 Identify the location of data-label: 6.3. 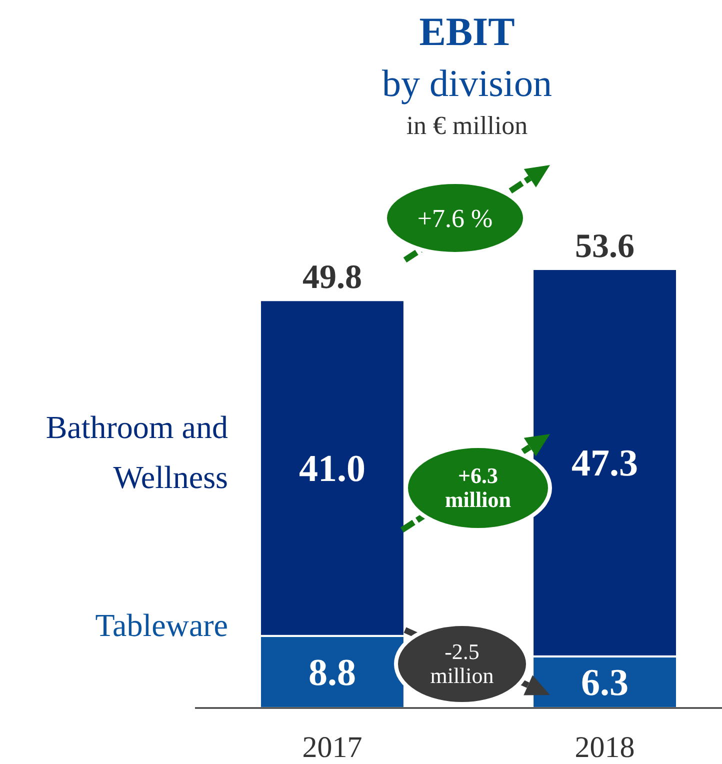
(605, 683).